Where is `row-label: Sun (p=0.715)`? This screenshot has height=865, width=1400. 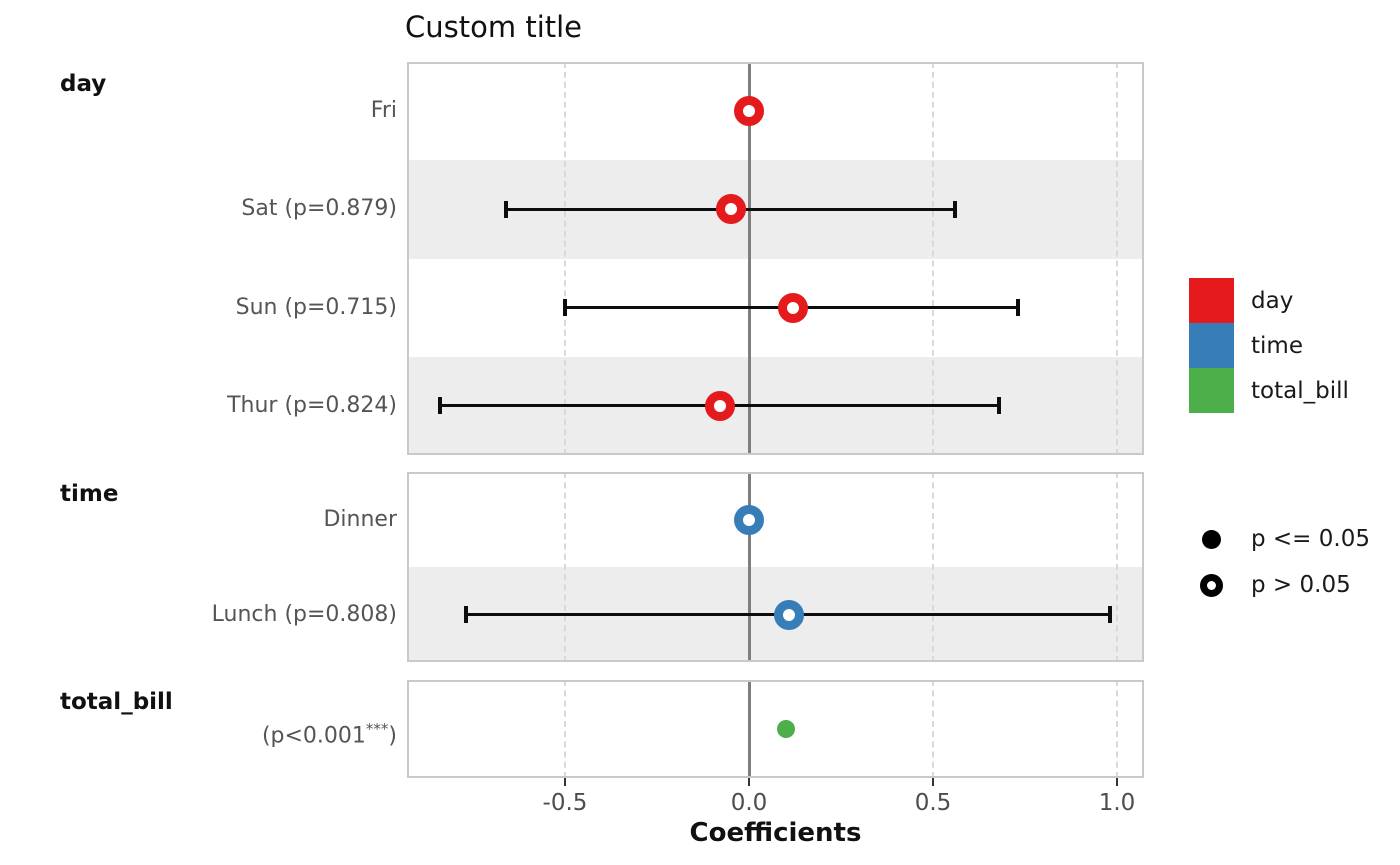 row-label: Sun (p=0.715) is located at coordinates (316, 307).